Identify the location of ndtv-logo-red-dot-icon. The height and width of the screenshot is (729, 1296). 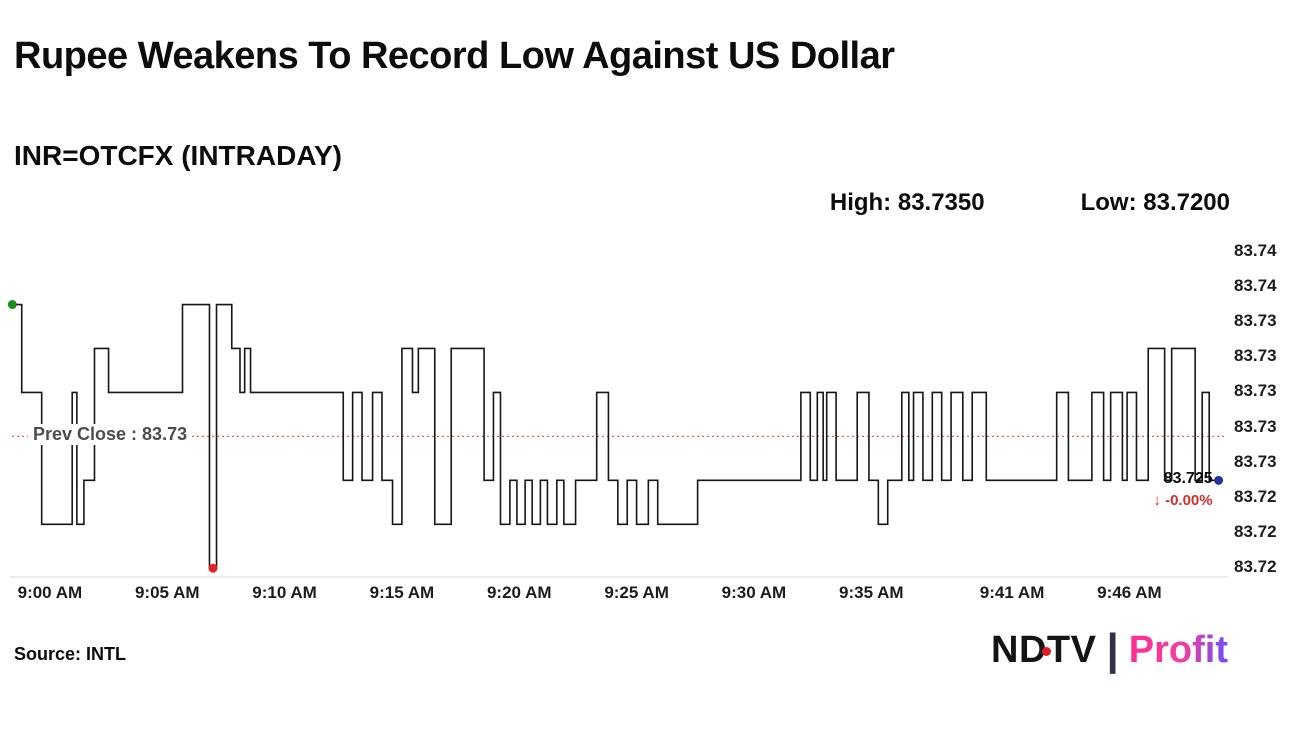
(1046, 652).